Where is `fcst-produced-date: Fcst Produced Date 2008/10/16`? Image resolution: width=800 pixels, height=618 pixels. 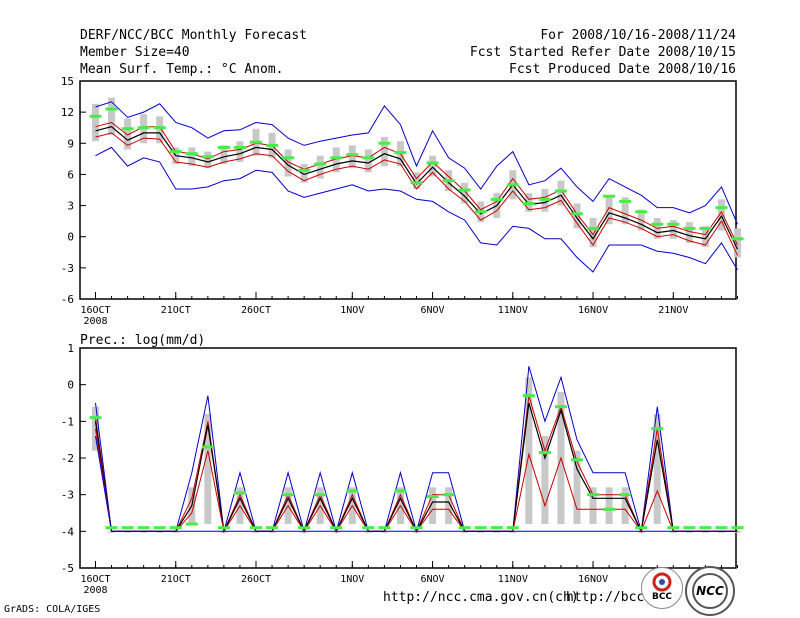 fcst-produced-date: Fcst Produced Date 2008/10/16 is located at coordinates (622, 69).